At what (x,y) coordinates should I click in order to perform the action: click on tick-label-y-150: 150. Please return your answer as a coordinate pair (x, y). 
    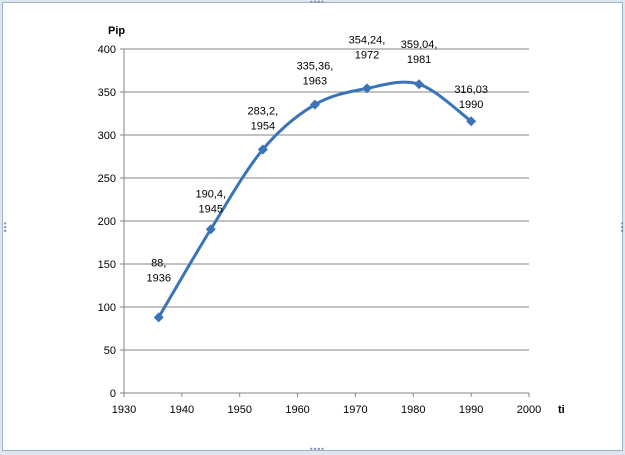
    Looking at the image, I should click on (107, 265).